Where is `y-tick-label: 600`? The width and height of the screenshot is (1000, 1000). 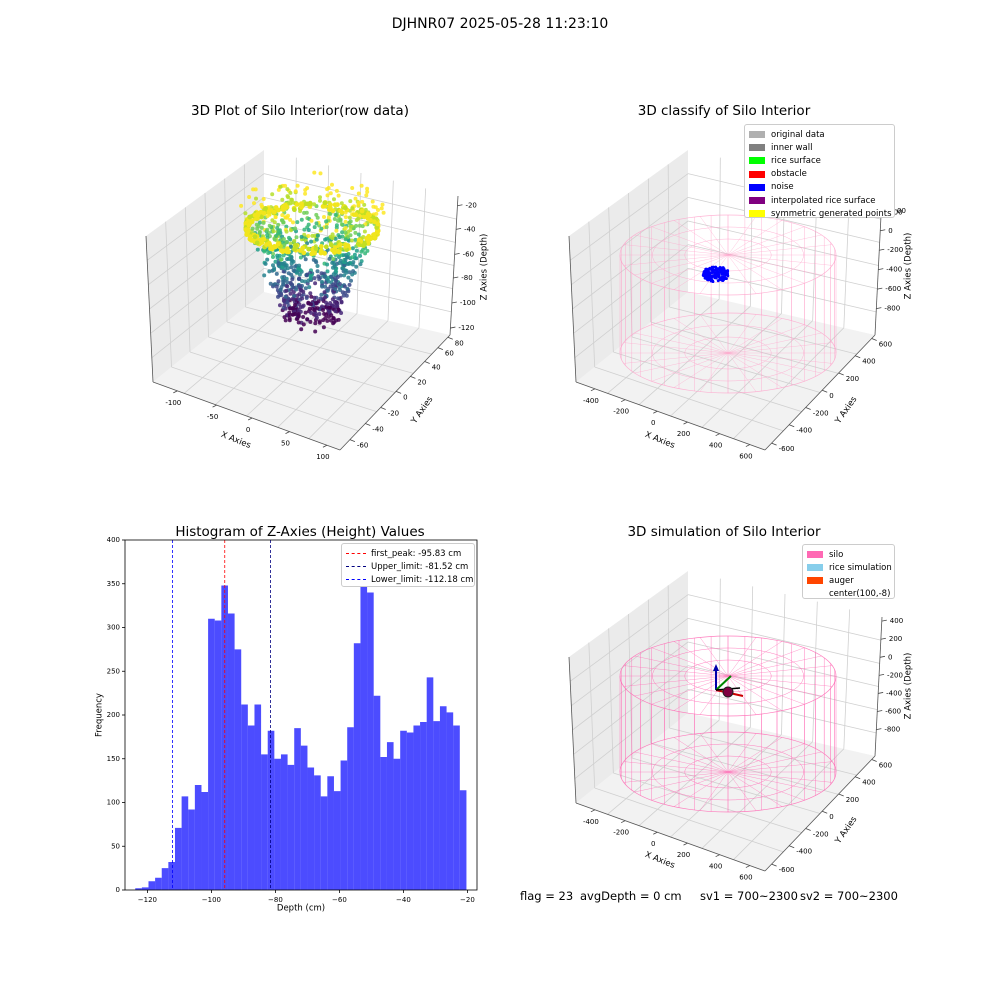 y-tick-label: 600 is located at coordinates (885, 344).